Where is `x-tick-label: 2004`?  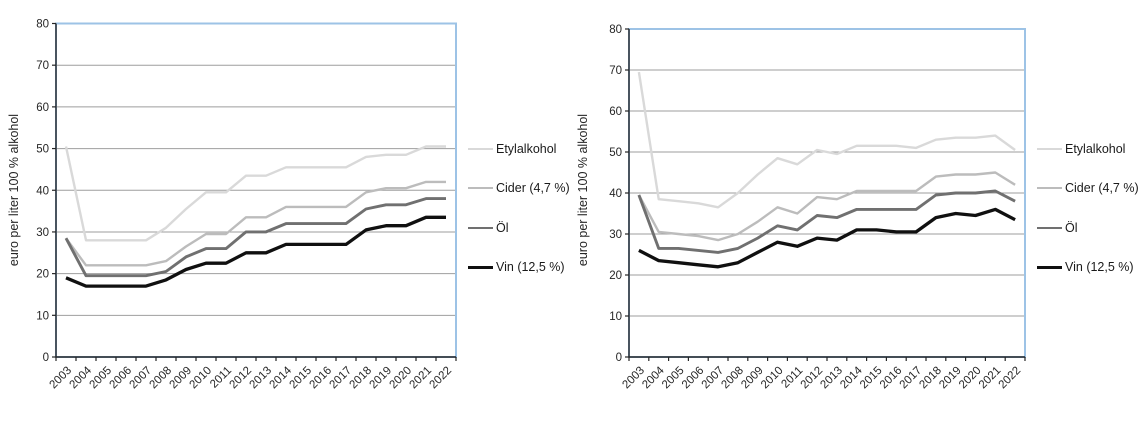
x-tick-label: 2004 is located at coordinates (81, 377).